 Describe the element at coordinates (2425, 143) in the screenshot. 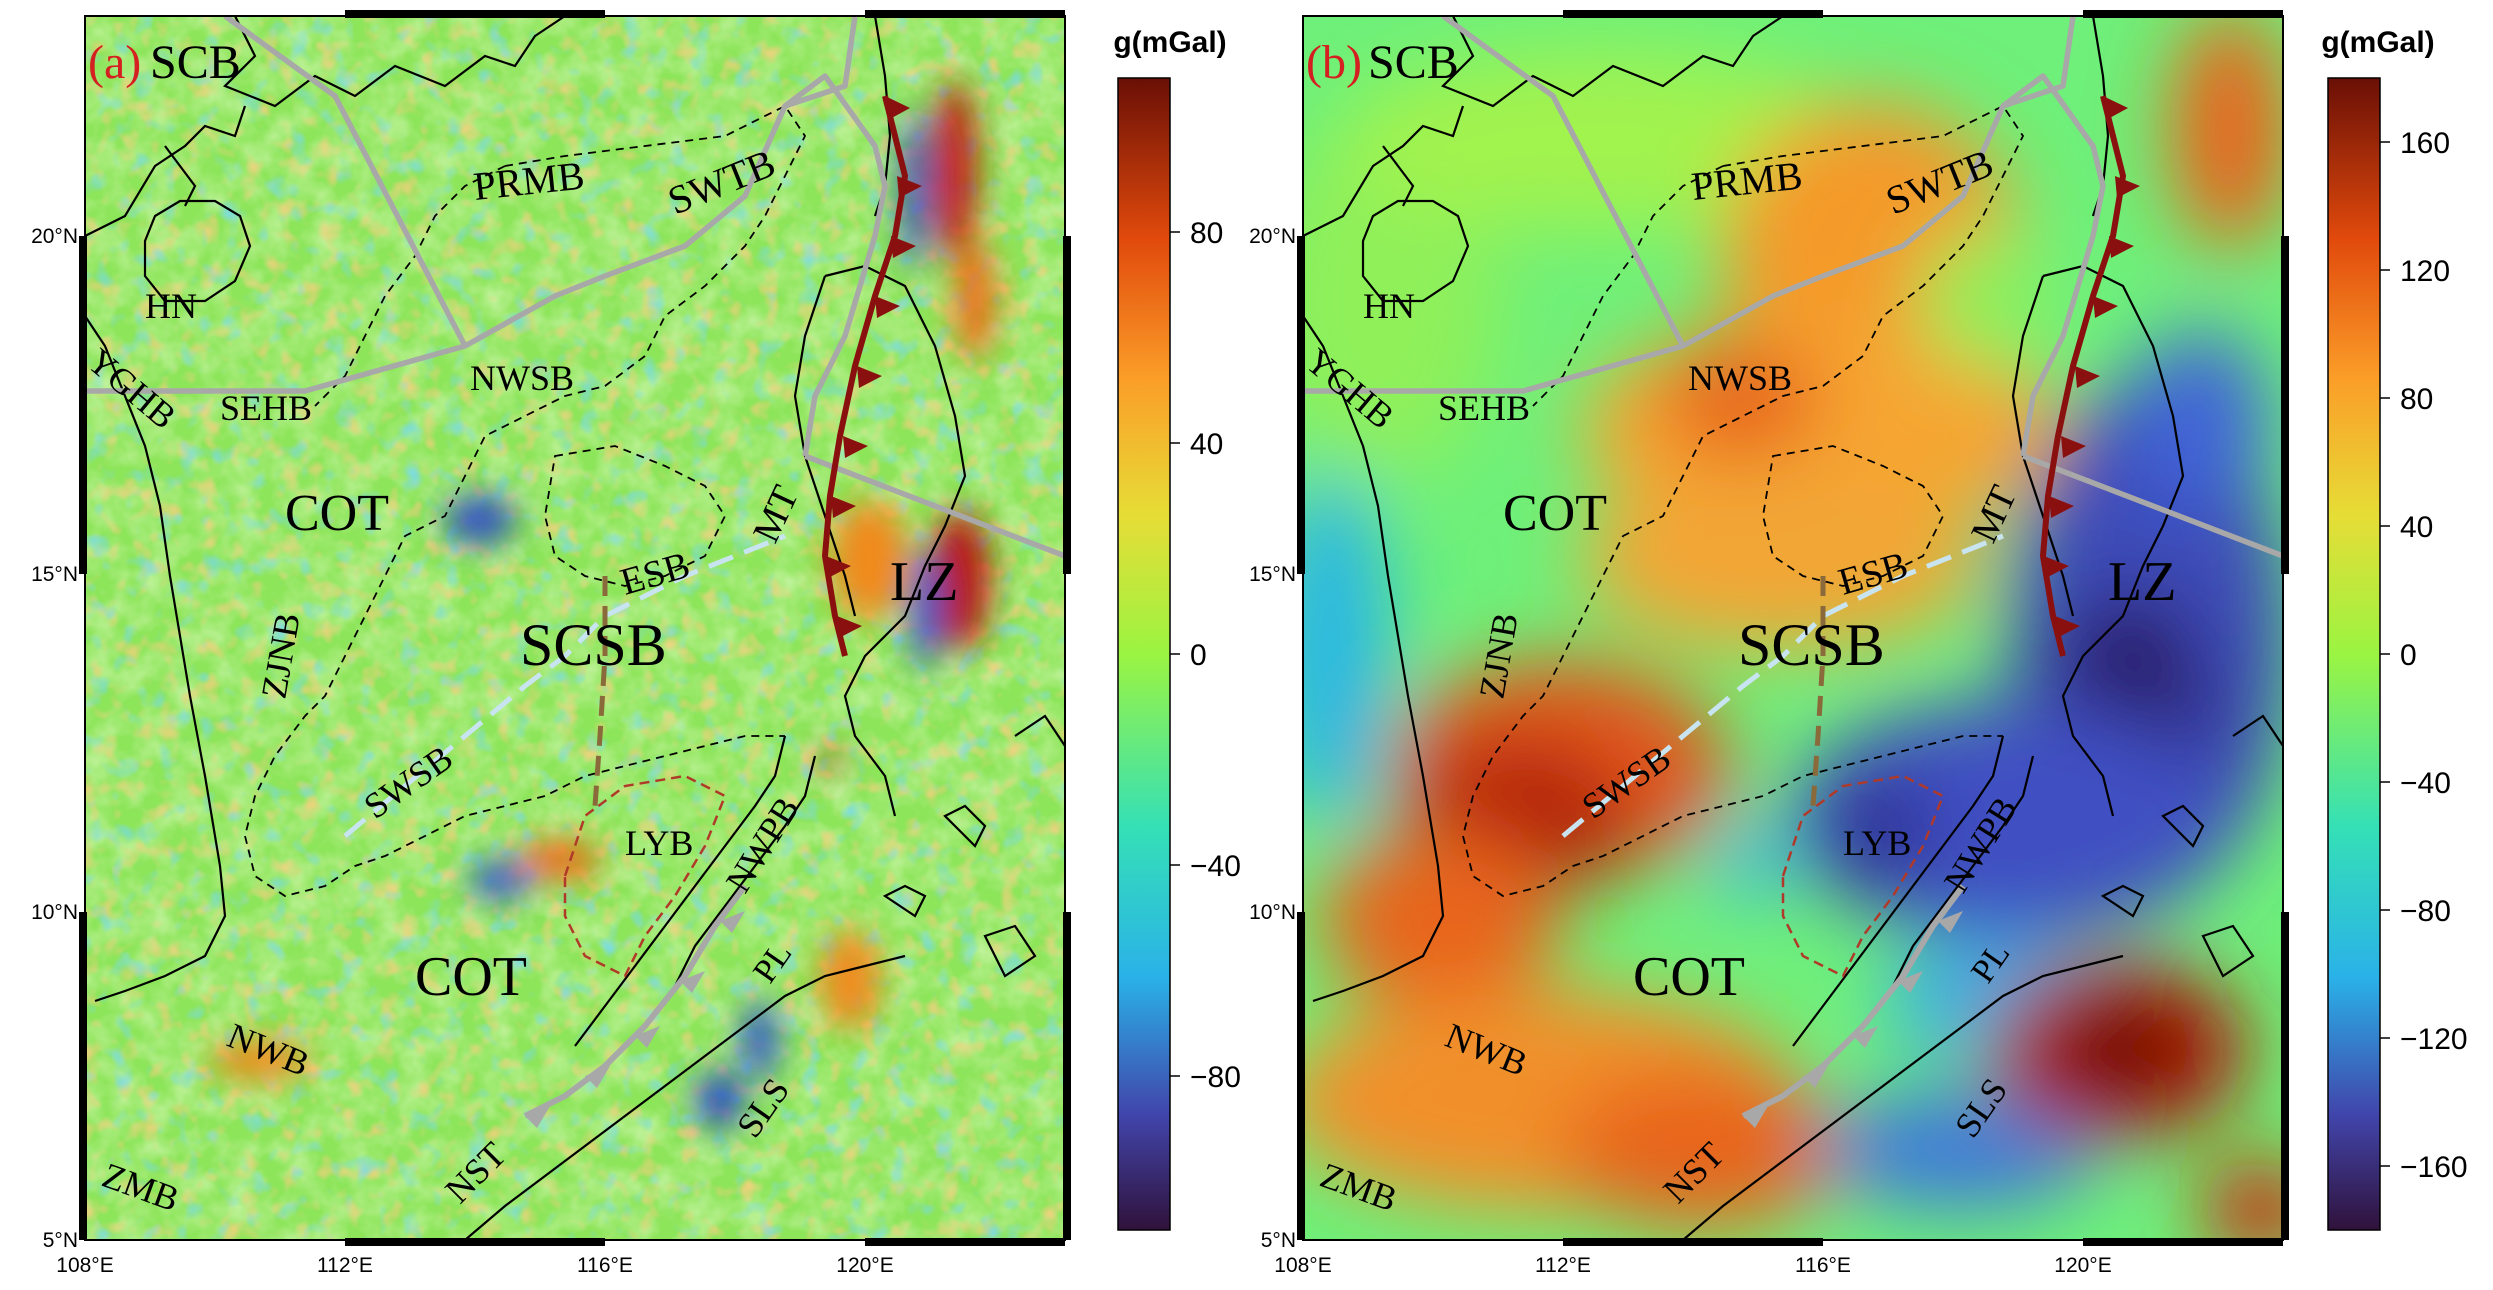

I see `colorbar-tick: 160` at that location.